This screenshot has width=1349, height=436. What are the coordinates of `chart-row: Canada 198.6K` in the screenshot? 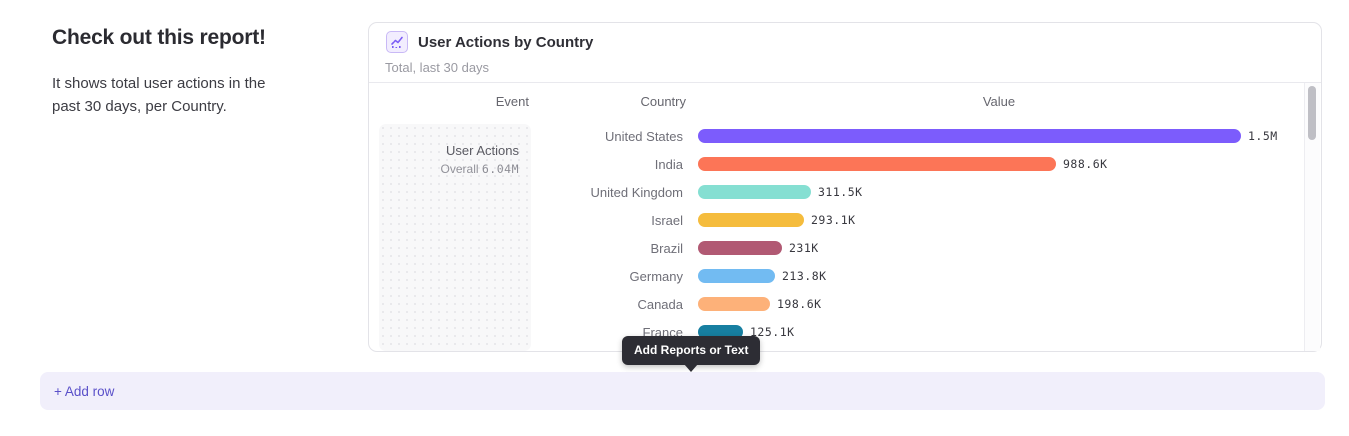 It's located at (834, 304).